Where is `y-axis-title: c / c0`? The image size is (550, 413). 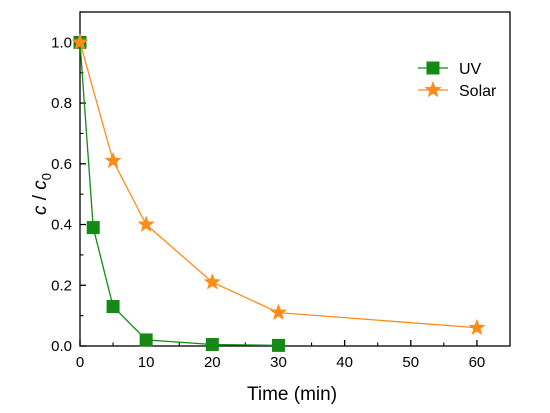
y-axis-title: c / c0 is located at coordinates (42, 194).